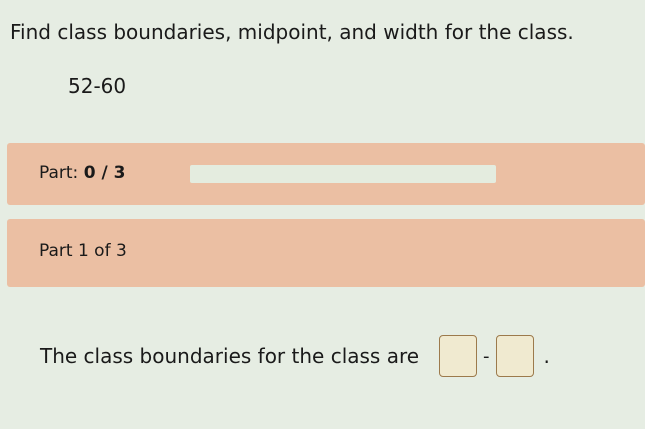 This screenshot has height=429, width=645. Describe the element at coordinates (458, 356) in the screenshot. I see `lower-boundary-input` at that location.